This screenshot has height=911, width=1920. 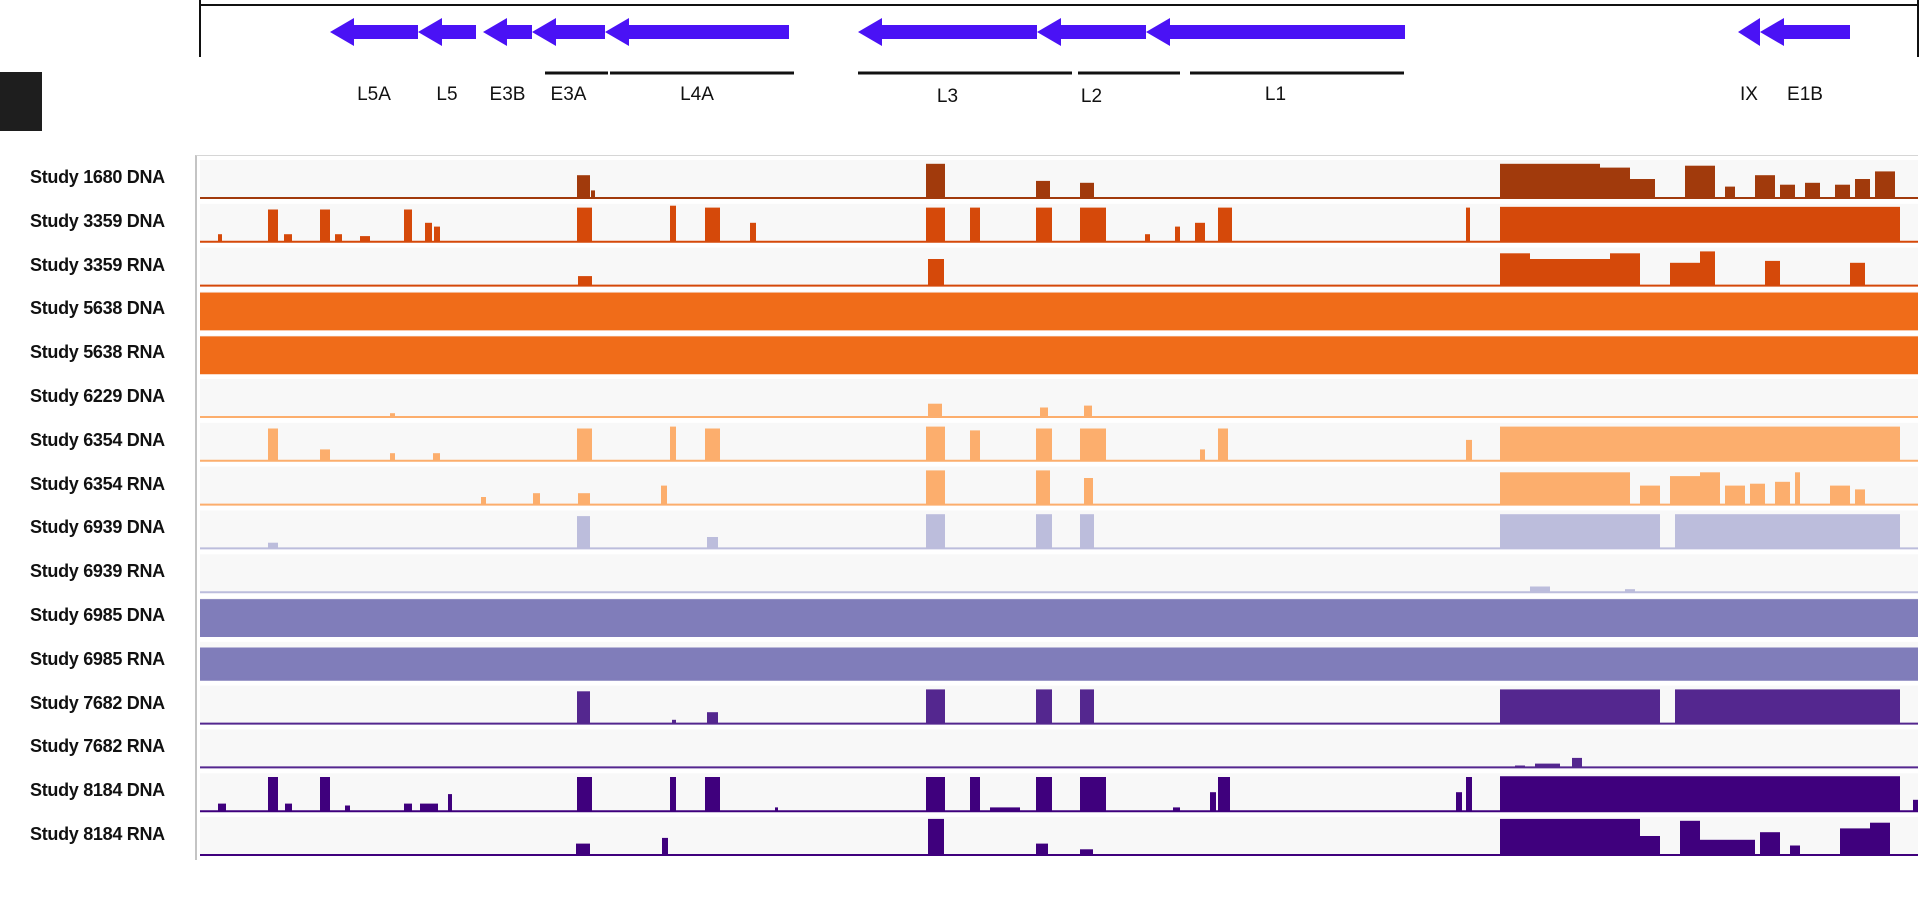 What do you see at coordinates (97, 790) in the screenshot?
I see `track-label: Study 8184 DNA` at bounding box center [97, 790].